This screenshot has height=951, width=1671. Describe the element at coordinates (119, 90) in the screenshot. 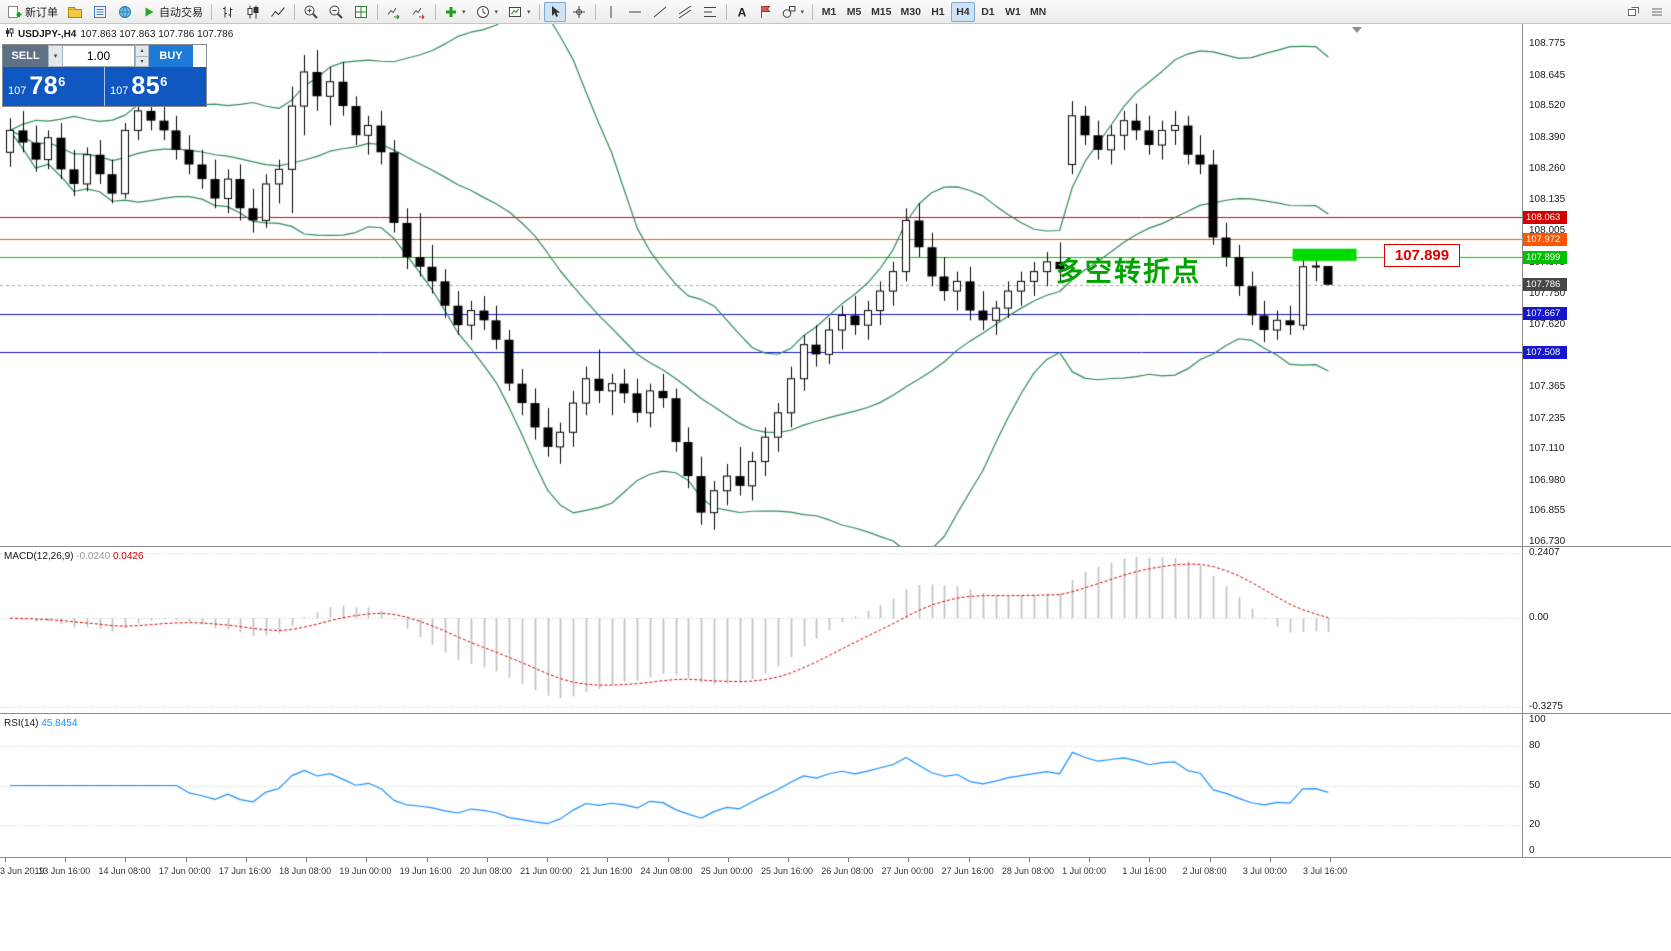

I see `buy-price-prefix: 107` at that location.